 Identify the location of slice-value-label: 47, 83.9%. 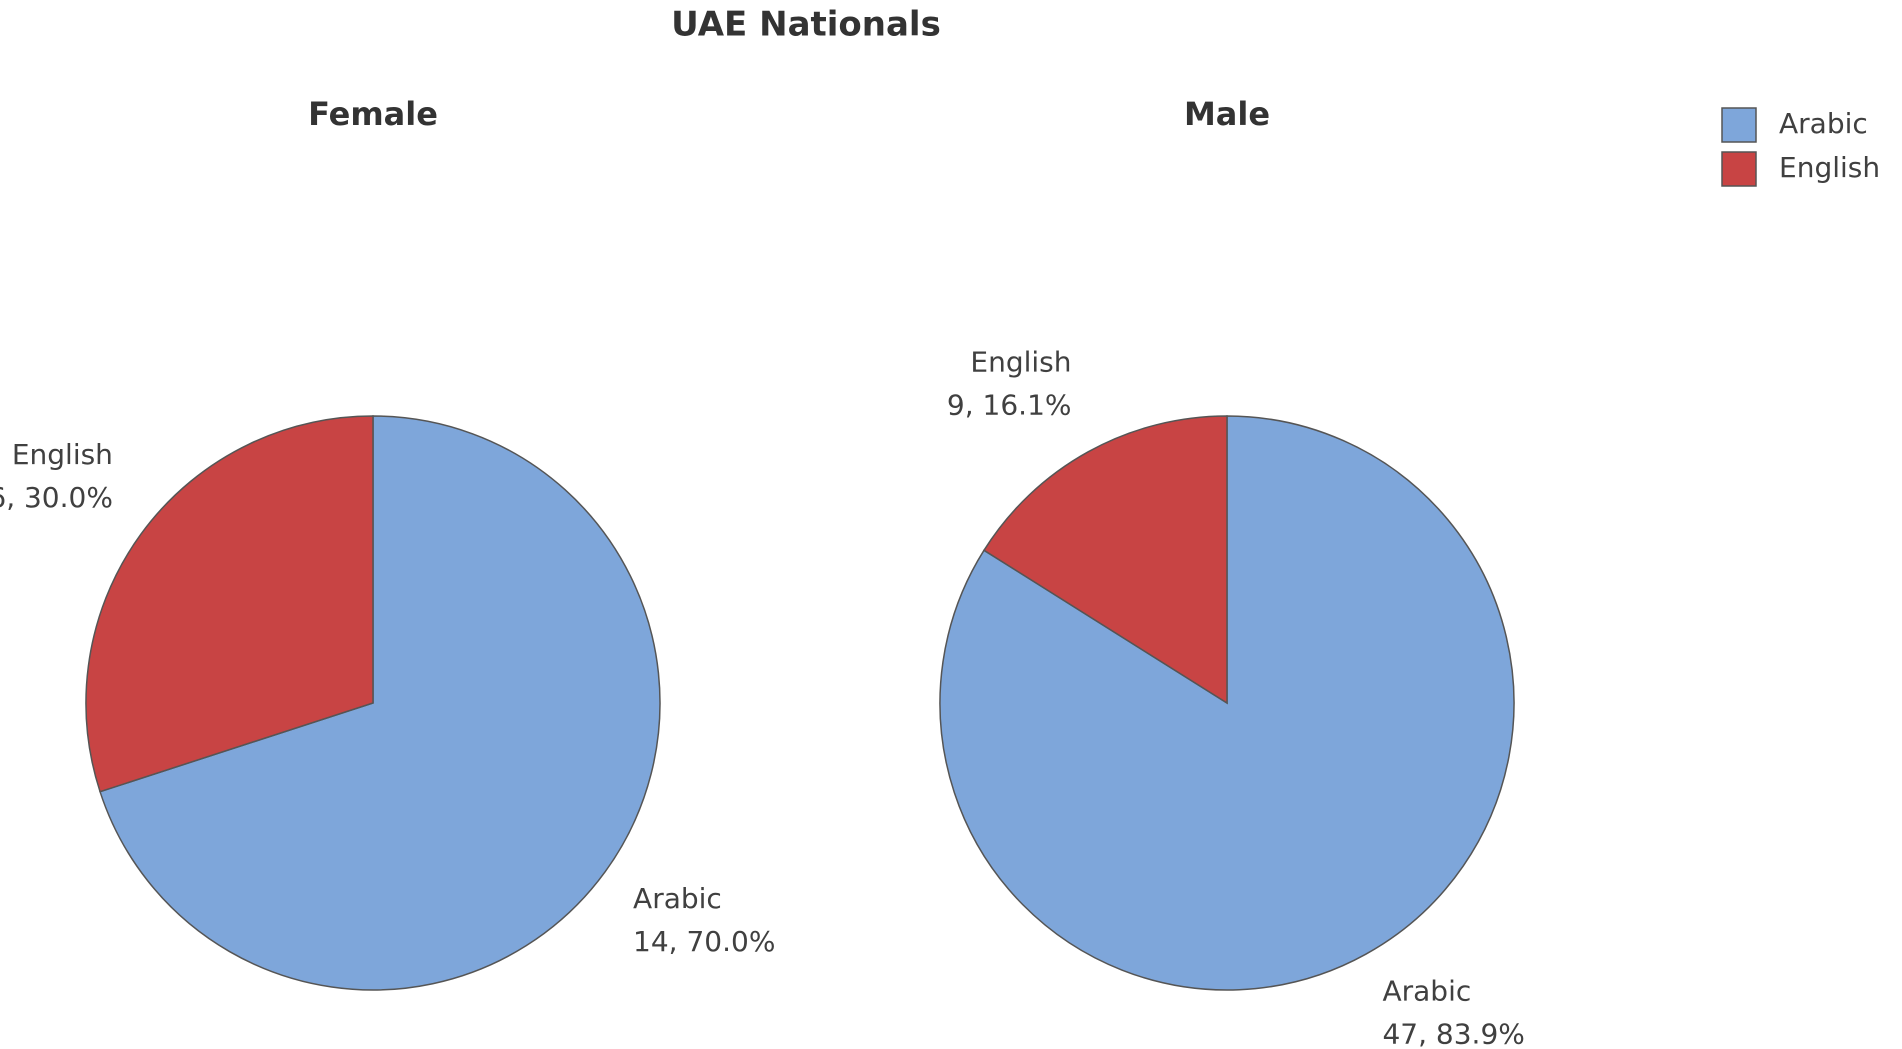
(1453, 1033).